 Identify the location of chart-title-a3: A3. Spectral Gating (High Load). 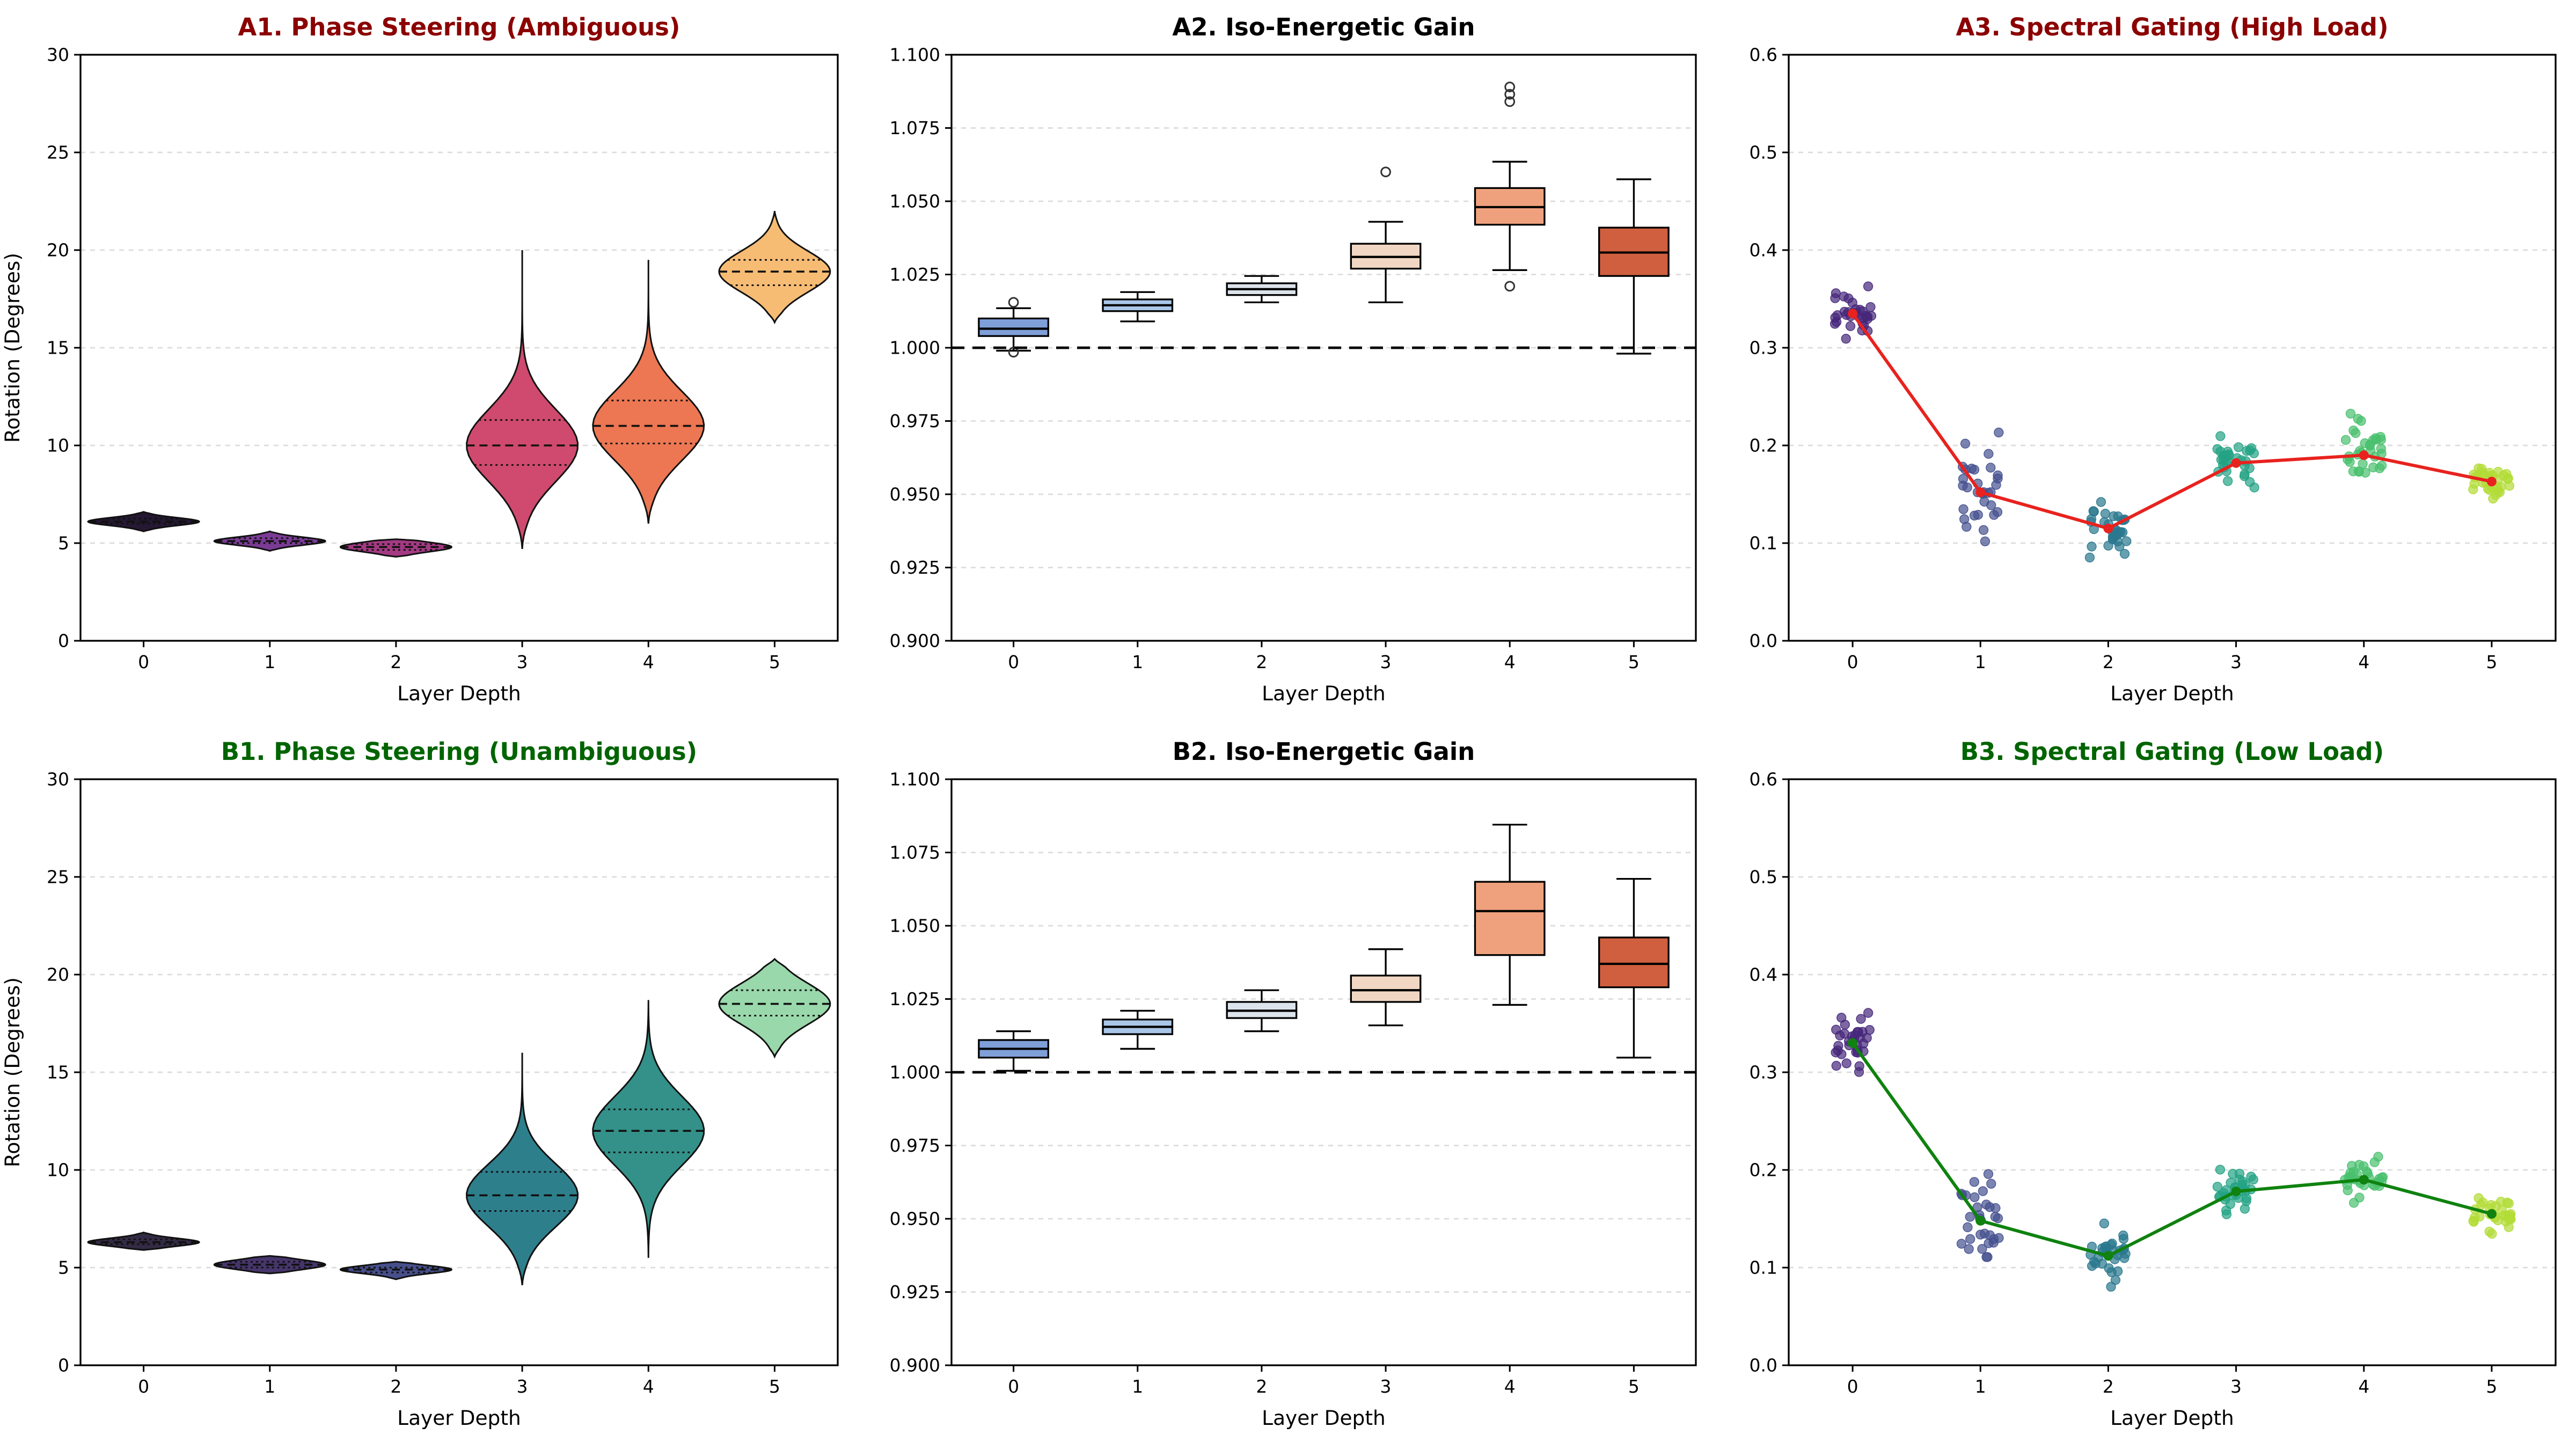
(2171, 27).